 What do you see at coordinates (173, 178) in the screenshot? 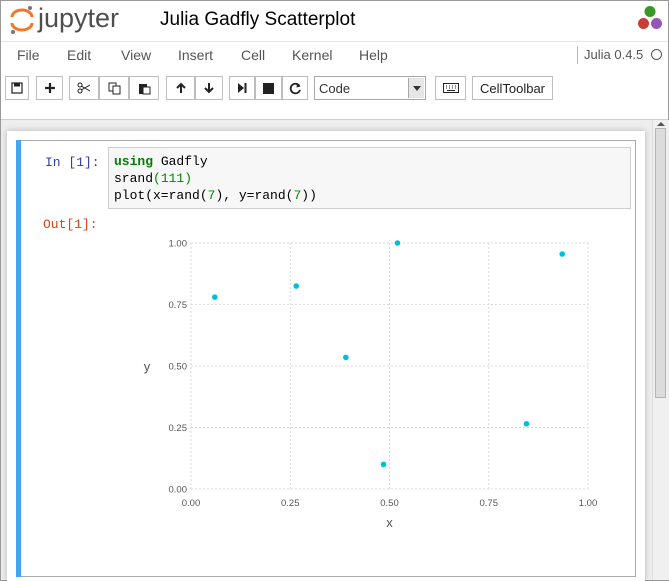
I see `code-number: (111)` at bounding box center [173, 178].